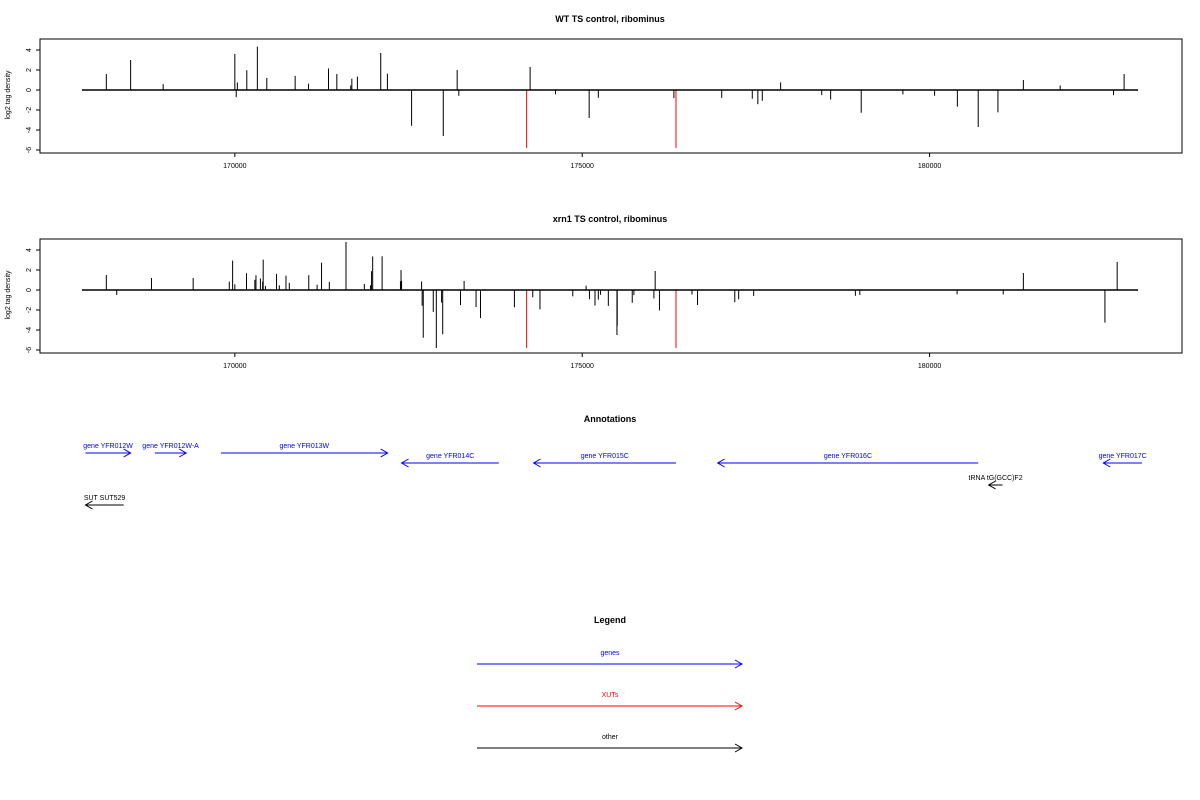  I want to click on feature-label: gene YFR013W, so click(304, 446).